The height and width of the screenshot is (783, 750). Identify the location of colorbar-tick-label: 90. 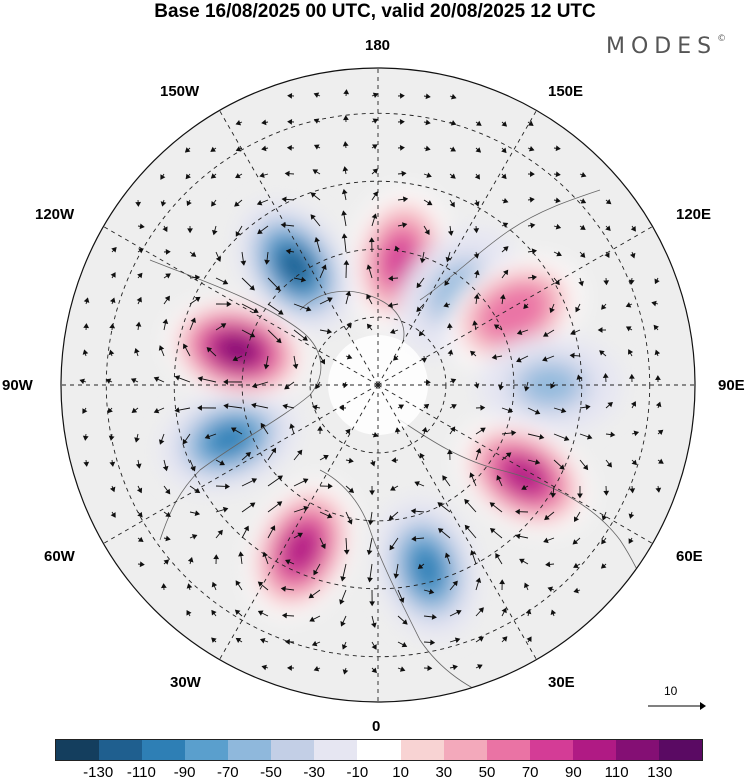
(573, 772).